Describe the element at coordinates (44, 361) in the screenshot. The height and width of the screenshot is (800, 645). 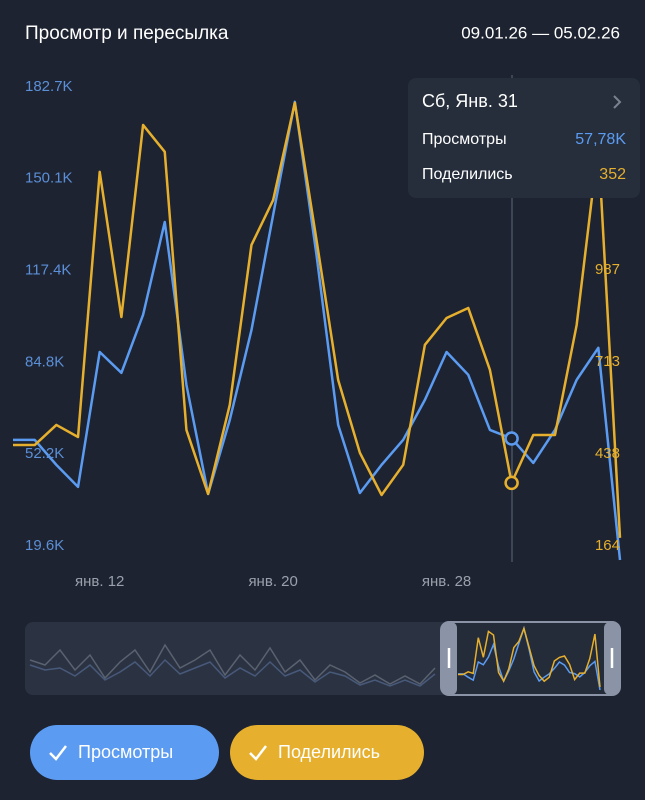
I see `y-tick-label: 84.8K` at that location.